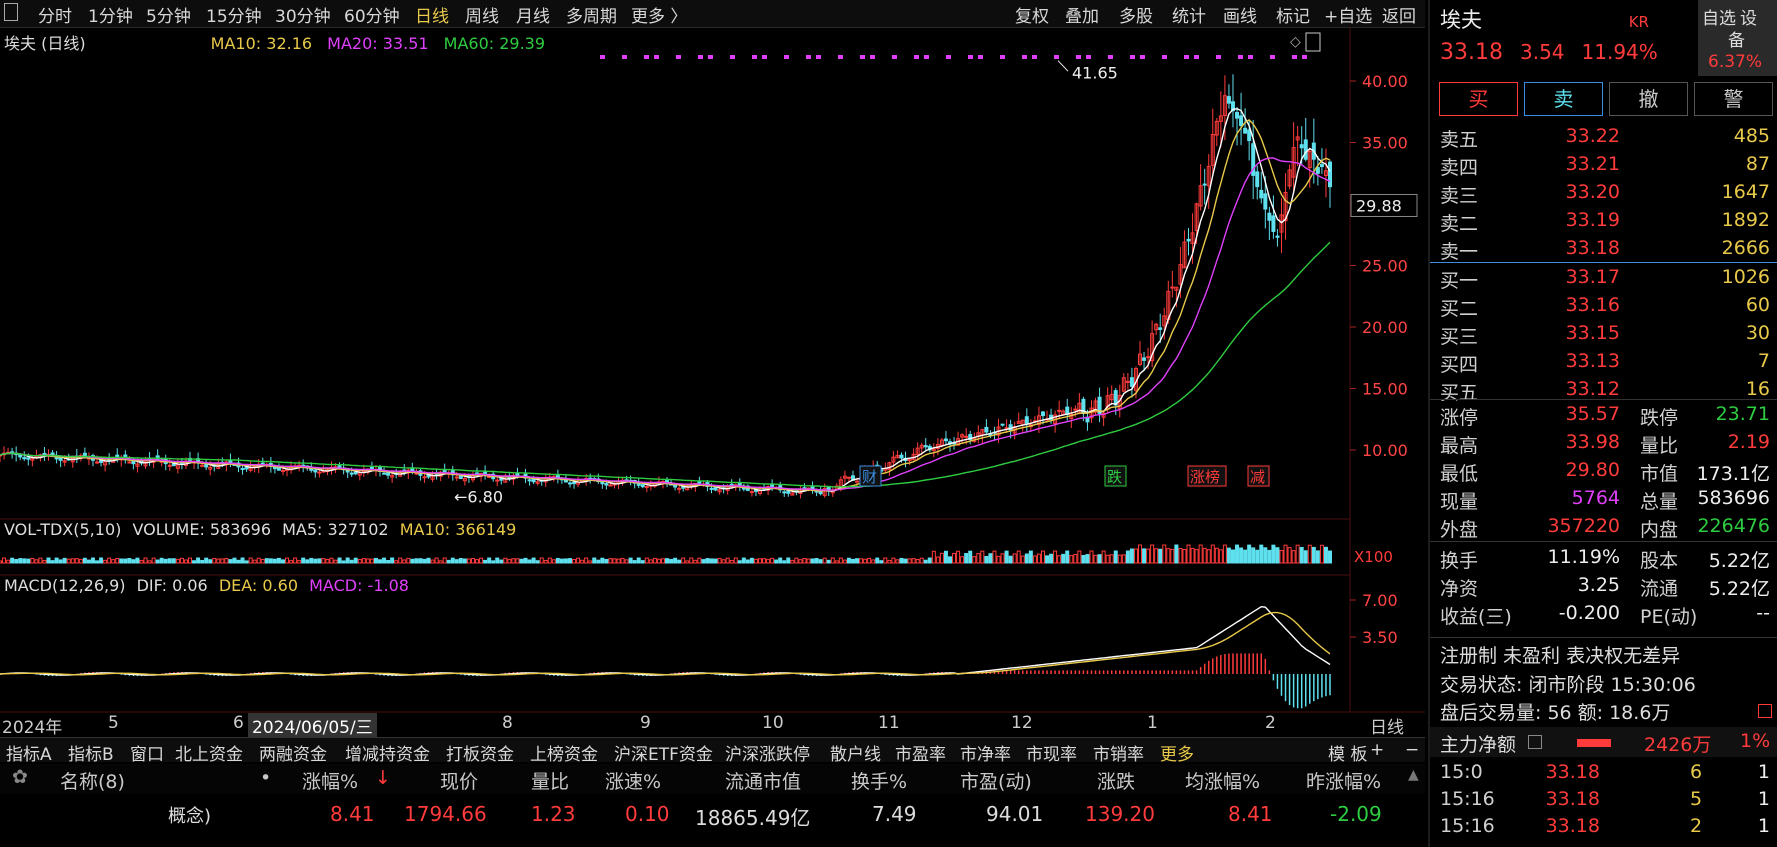 This screenshot has height=847, width=1777. I want to click on tab-15min: 15分钟, so click(234, 17).